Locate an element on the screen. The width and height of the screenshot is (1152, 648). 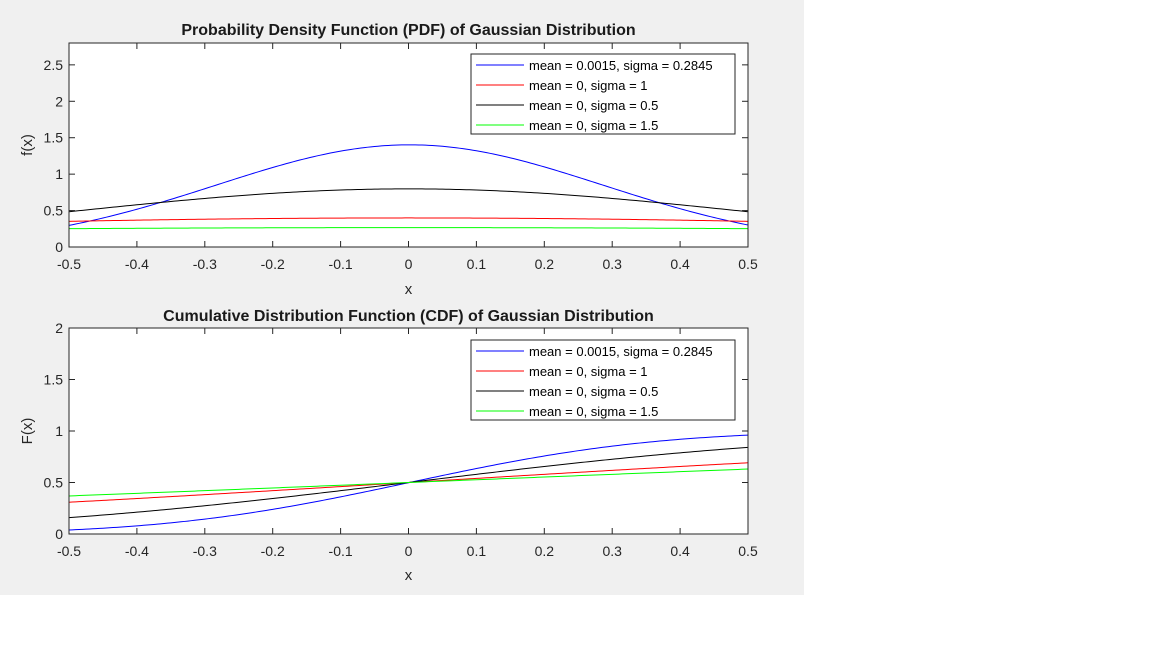
y-axis-label: F(x) is located at coordinates (27, 431).